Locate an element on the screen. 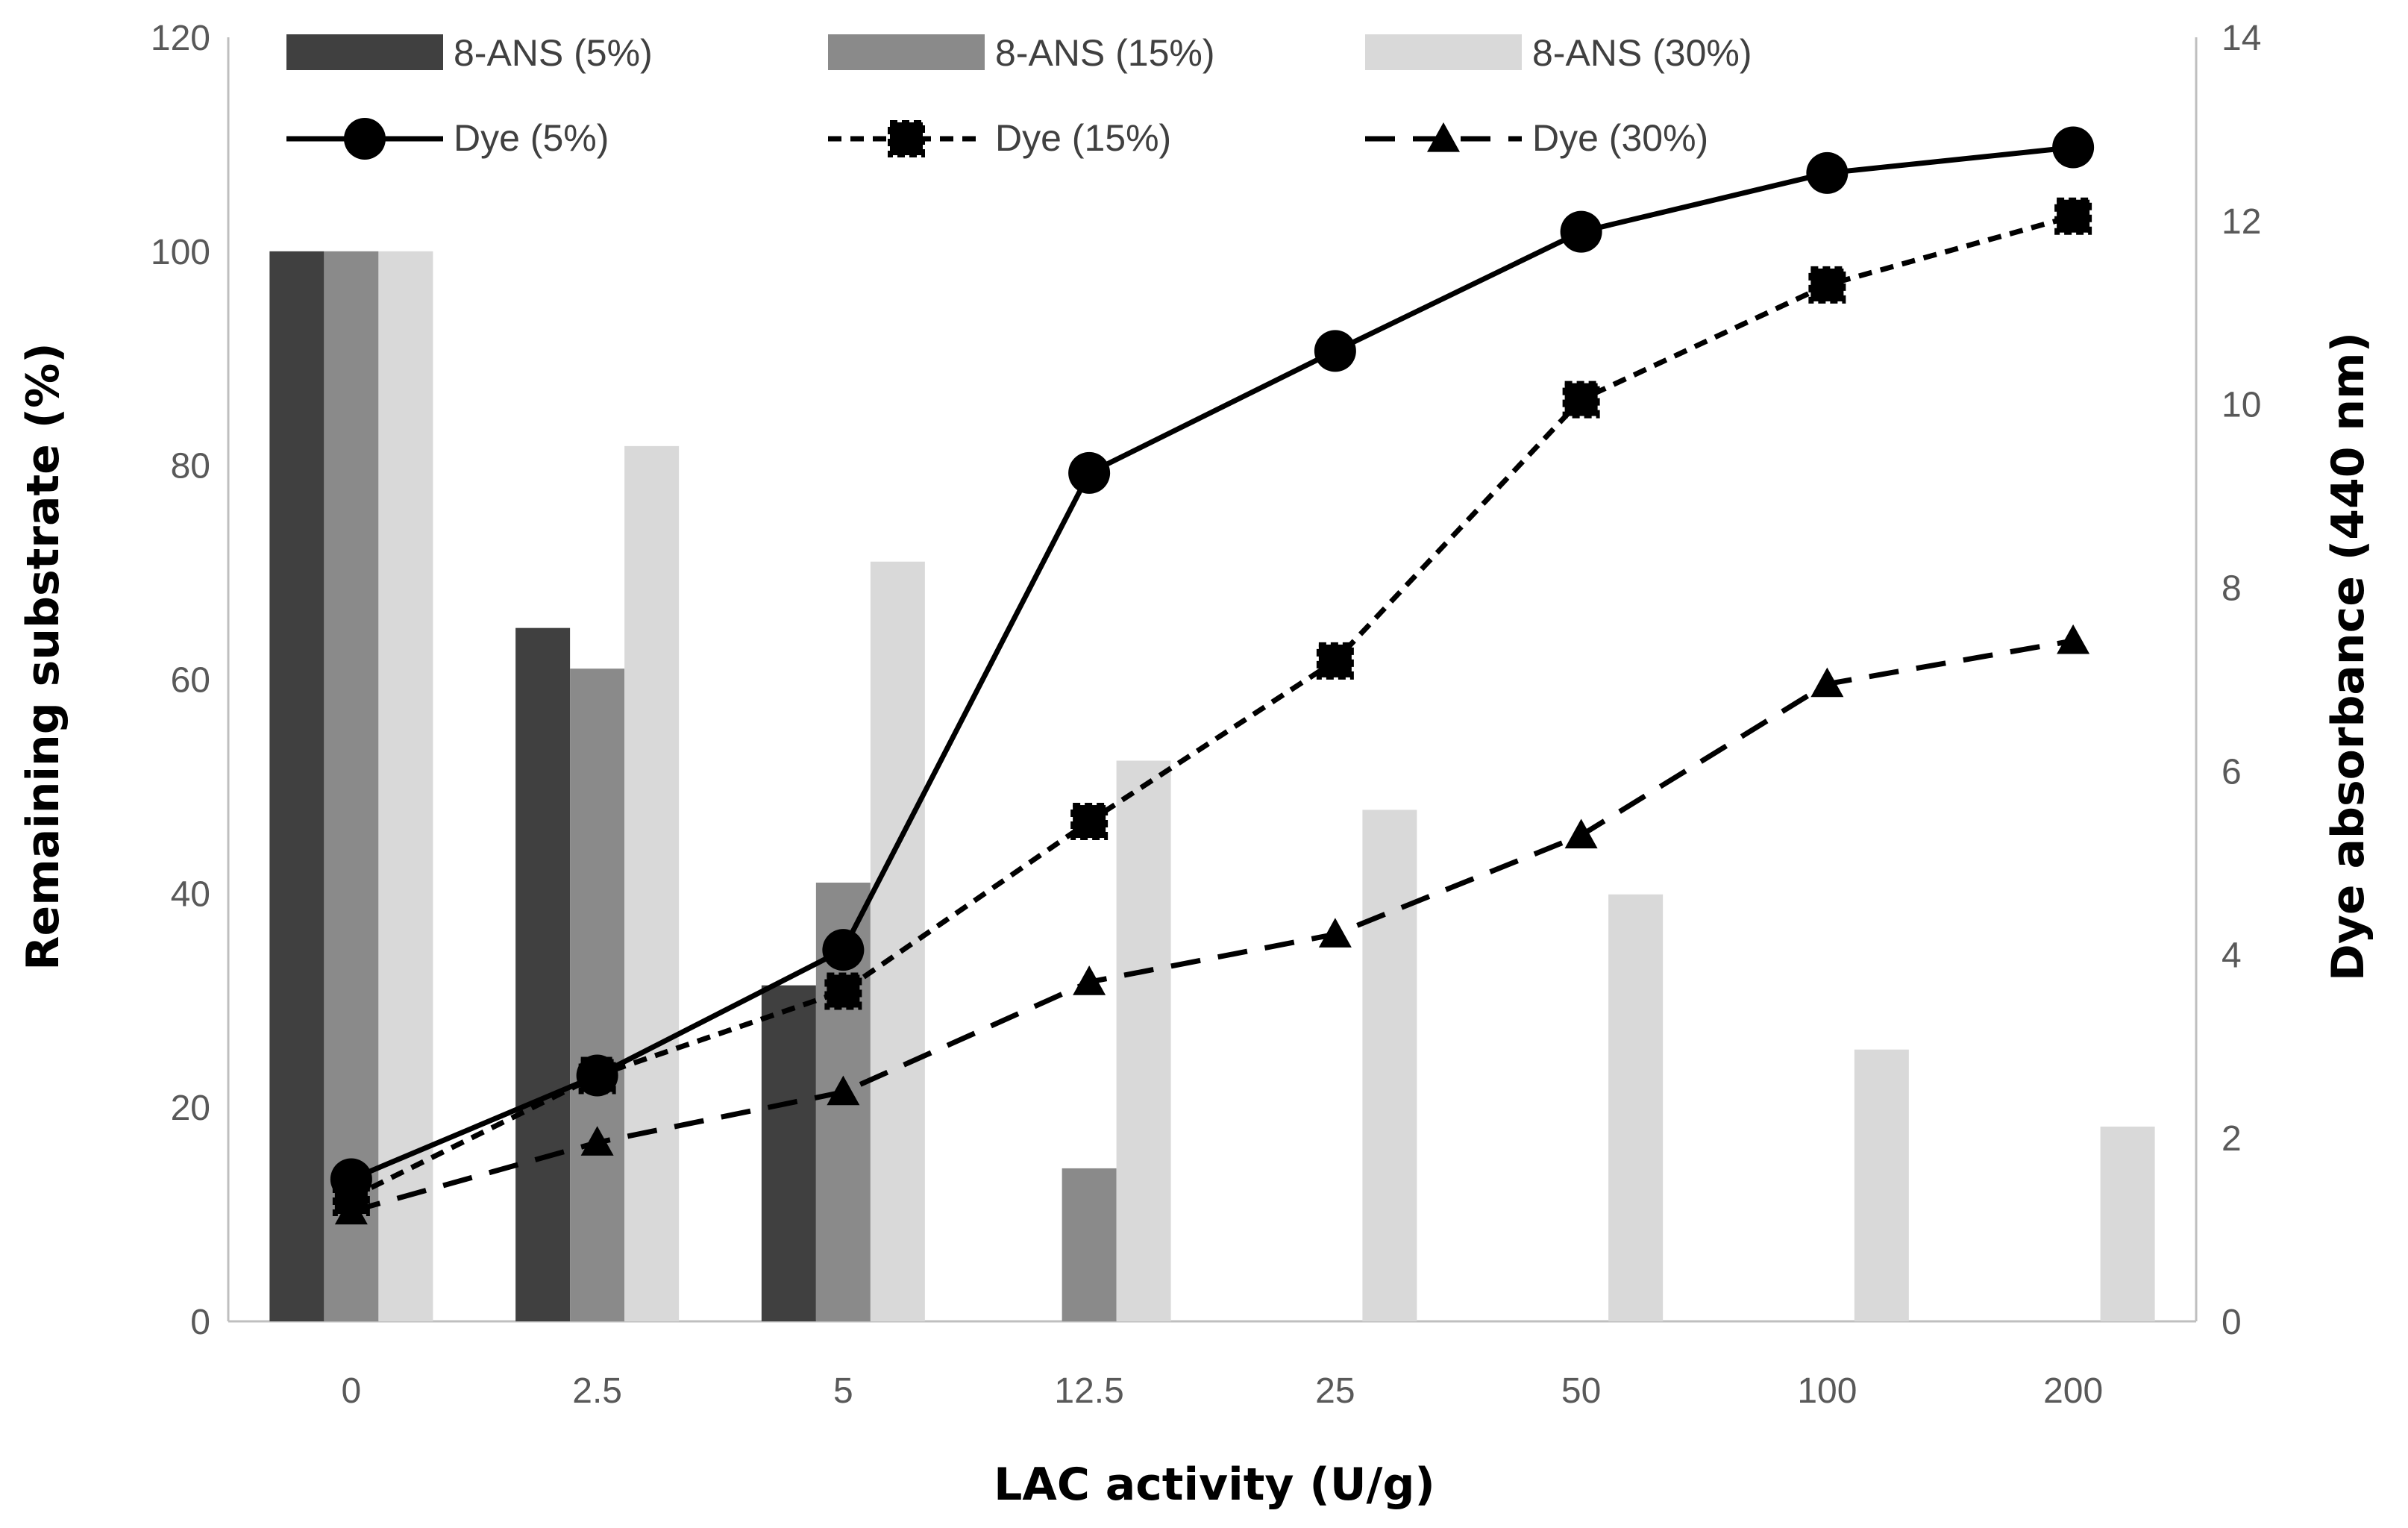 This screenshot has width=2408, height=1528. x-tick-label: 2.5 is located at coordinates (597, 1391).